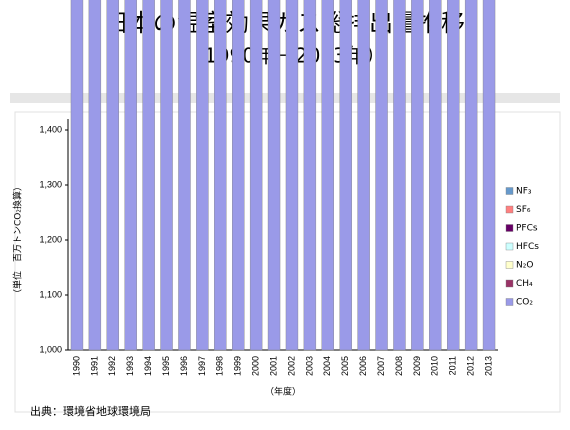 The height and width of the screenshot is (430, 570). I want to click on y-tick-label: 1,300, so click(50, 184).